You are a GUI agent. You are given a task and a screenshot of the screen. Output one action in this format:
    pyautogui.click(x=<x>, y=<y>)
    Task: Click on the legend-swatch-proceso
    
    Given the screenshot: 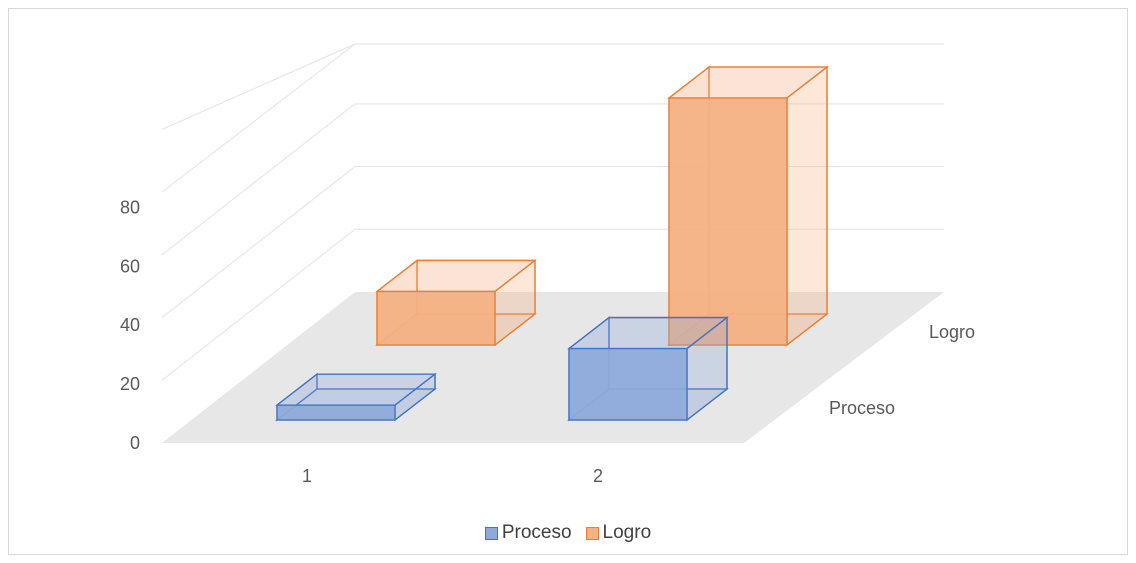 What is the action you would take?
    pyautogui.click(x=491, y=533)
    